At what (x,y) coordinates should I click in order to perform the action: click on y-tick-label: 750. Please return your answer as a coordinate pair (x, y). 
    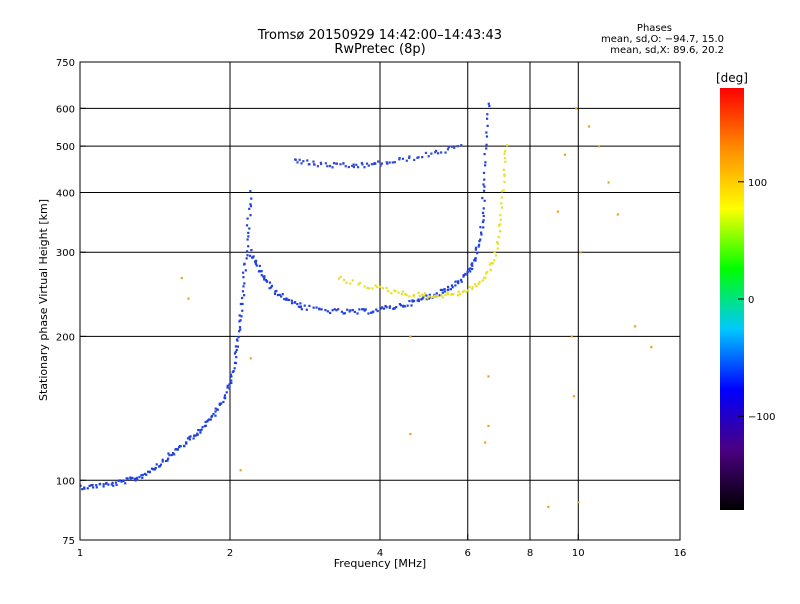
    Looking at the image, I should click on (65, 63).